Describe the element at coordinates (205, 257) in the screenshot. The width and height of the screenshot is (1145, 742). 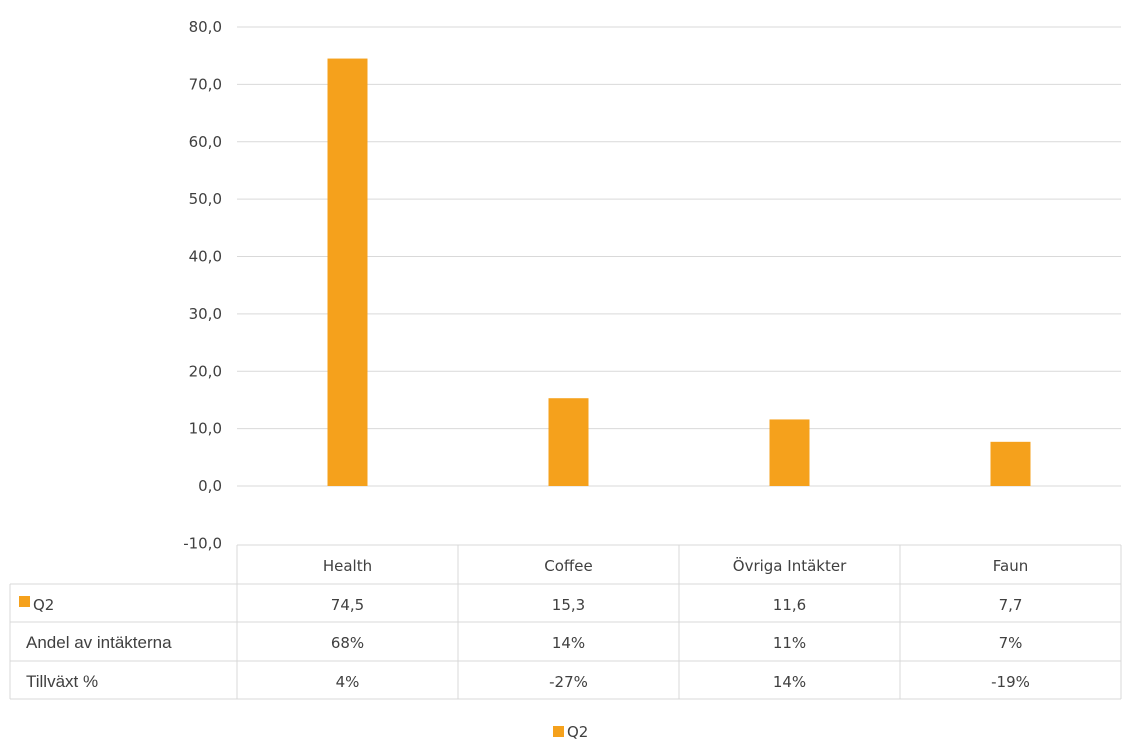
I see `y-tick-label: 40,0` at that location.